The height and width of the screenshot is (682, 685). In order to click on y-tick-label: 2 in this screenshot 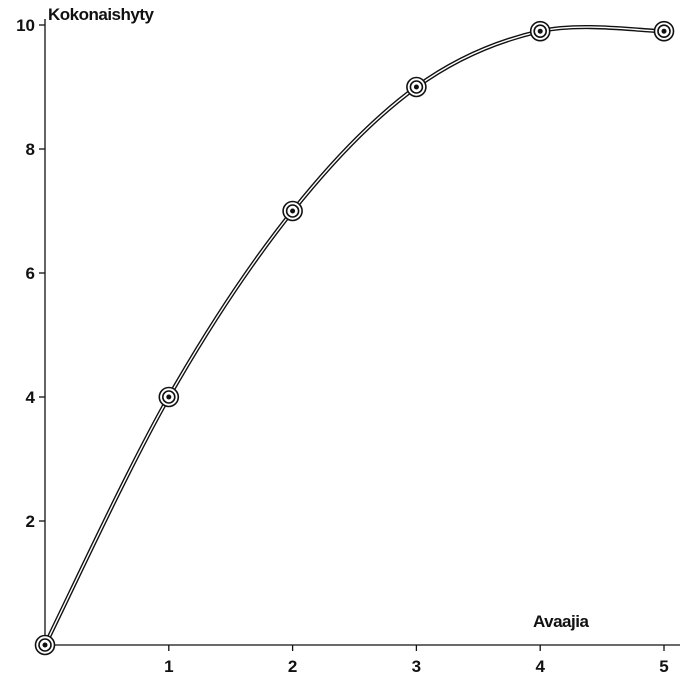, I will do `click(30, 521)`.